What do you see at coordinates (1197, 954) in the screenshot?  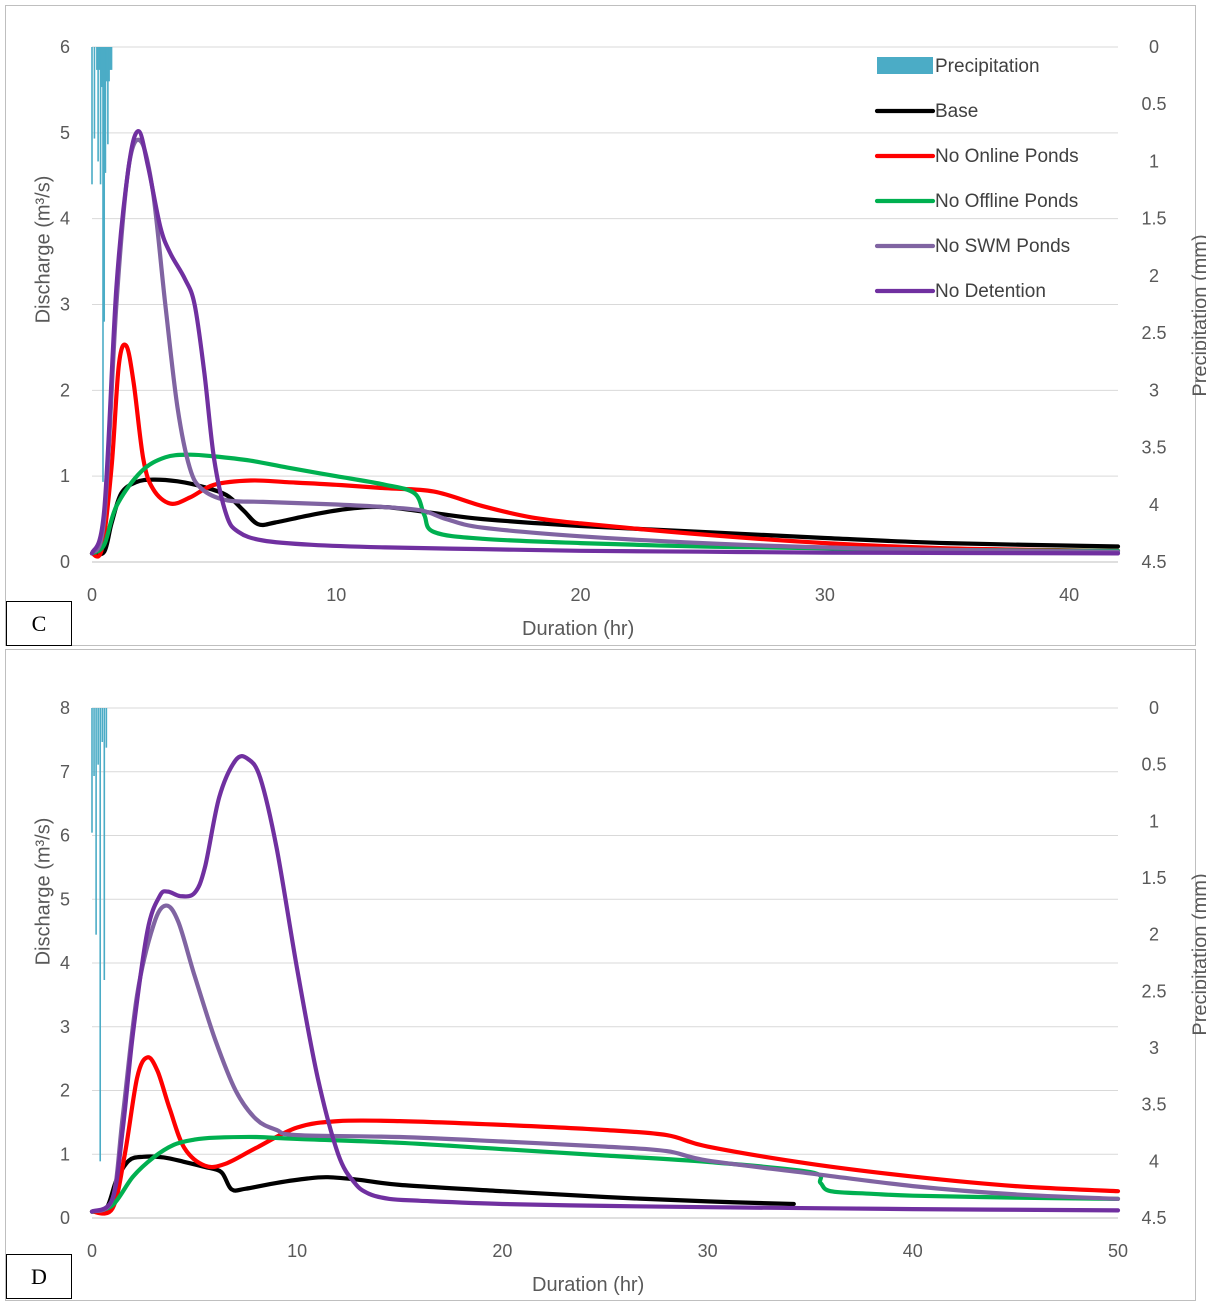 I see `chart-d-y2label: Precipitation (mm)` at bounding box center [1197, 954].